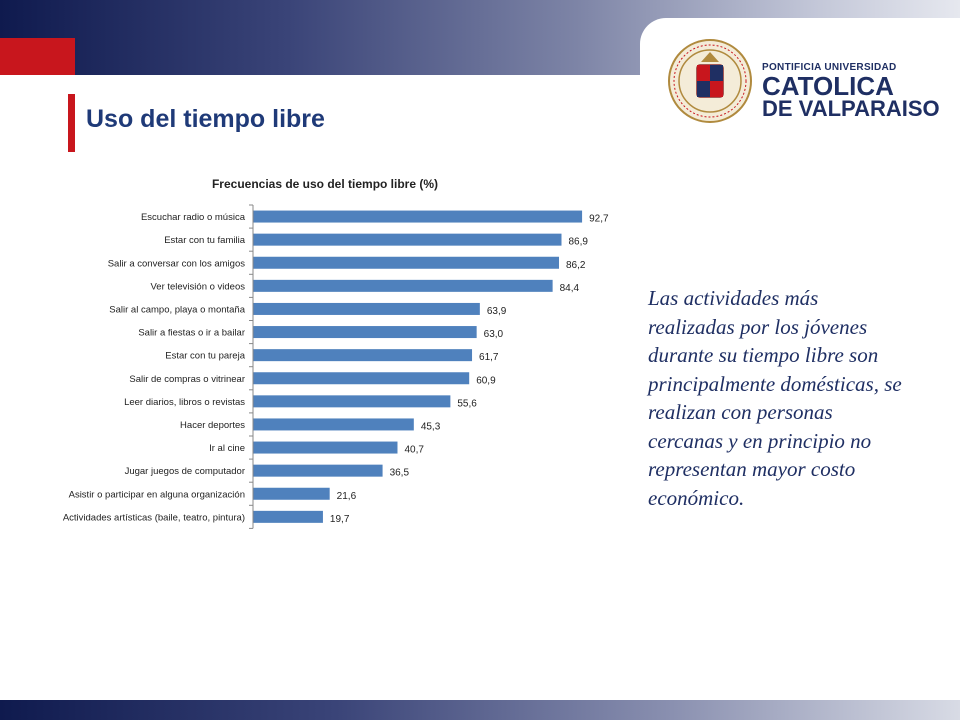  I want to click on data-label: 84,4, so click(570, 288).